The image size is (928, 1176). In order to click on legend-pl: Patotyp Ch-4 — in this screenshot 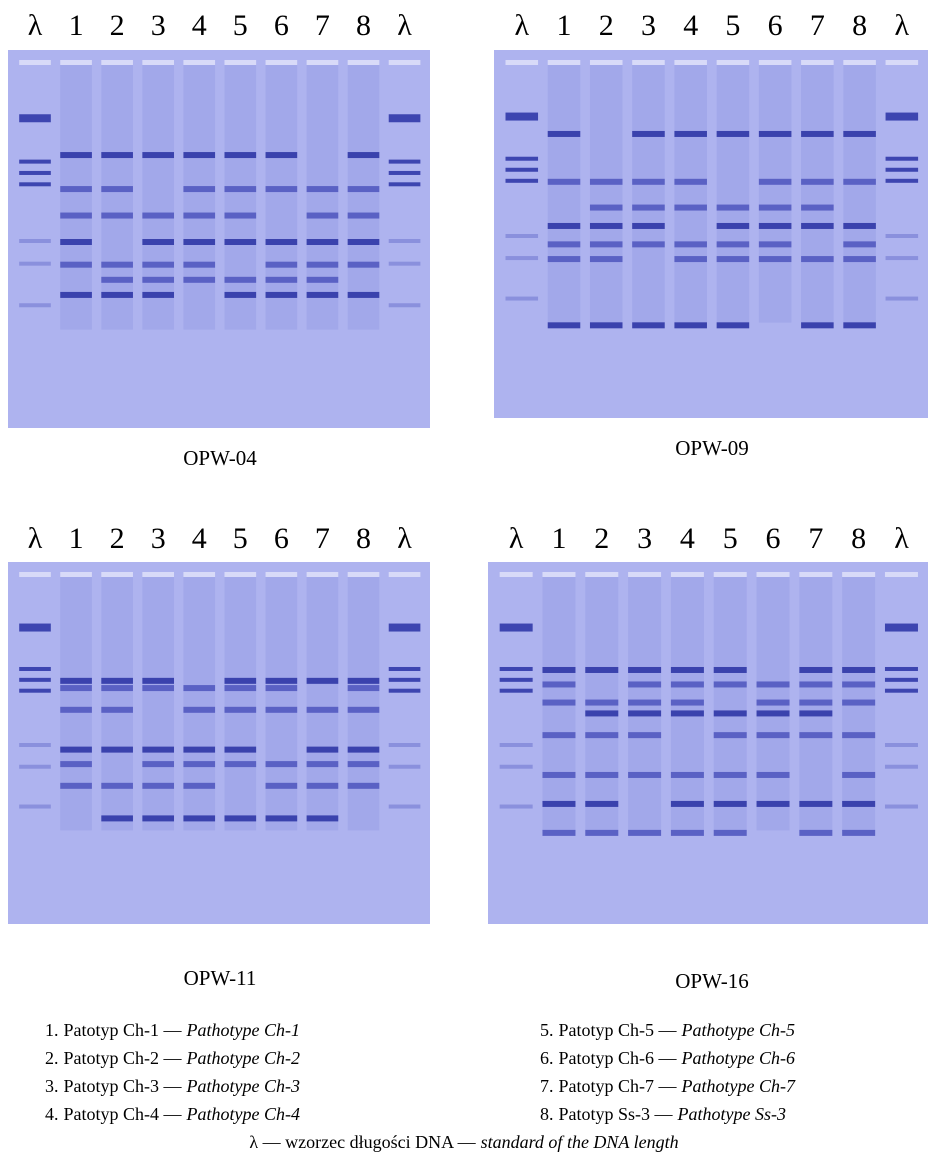, I will do `click(123, 1114)`.